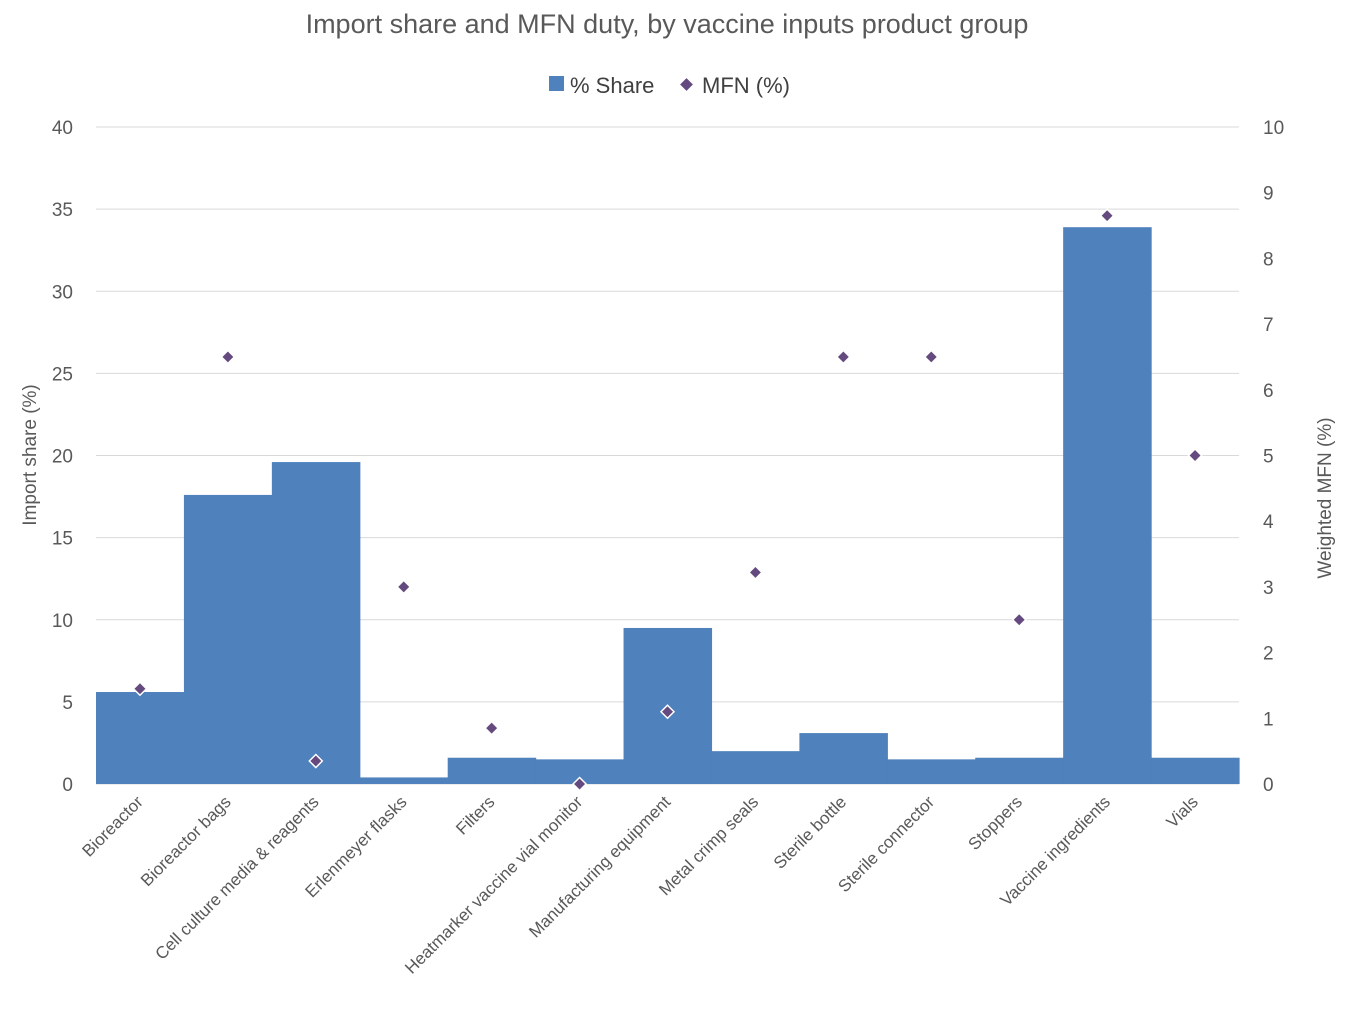  What do you see at coordinates (886, 844) in the screenshot?
I see `category-label: Sterile connector` at bounding box center [886, 844].